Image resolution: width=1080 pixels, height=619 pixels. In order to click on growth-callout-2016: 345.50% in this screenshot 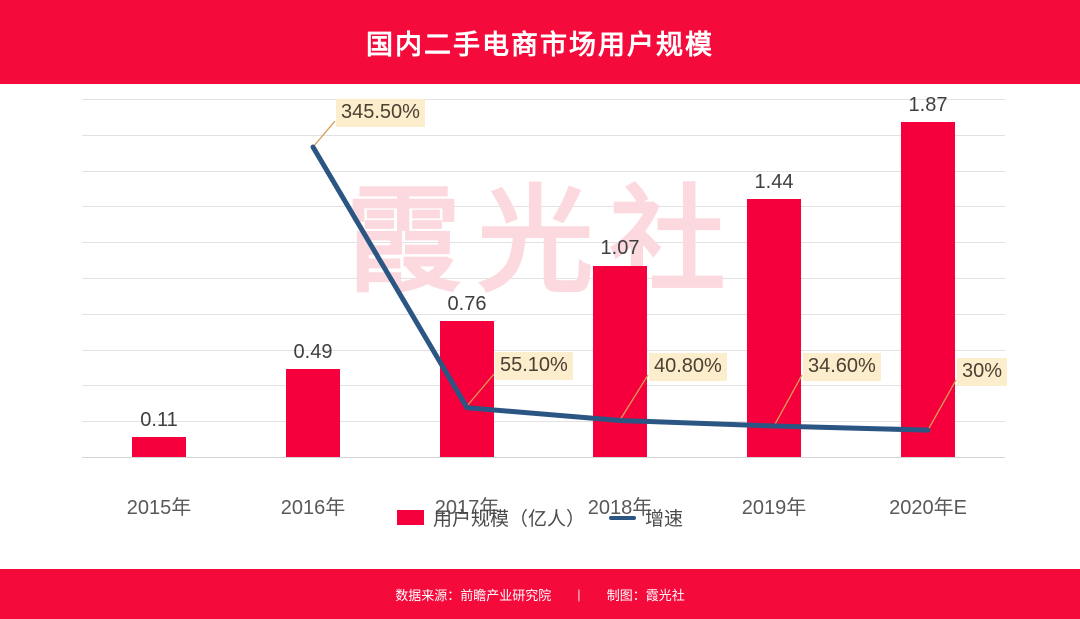, I will do `click(380, 113)`.